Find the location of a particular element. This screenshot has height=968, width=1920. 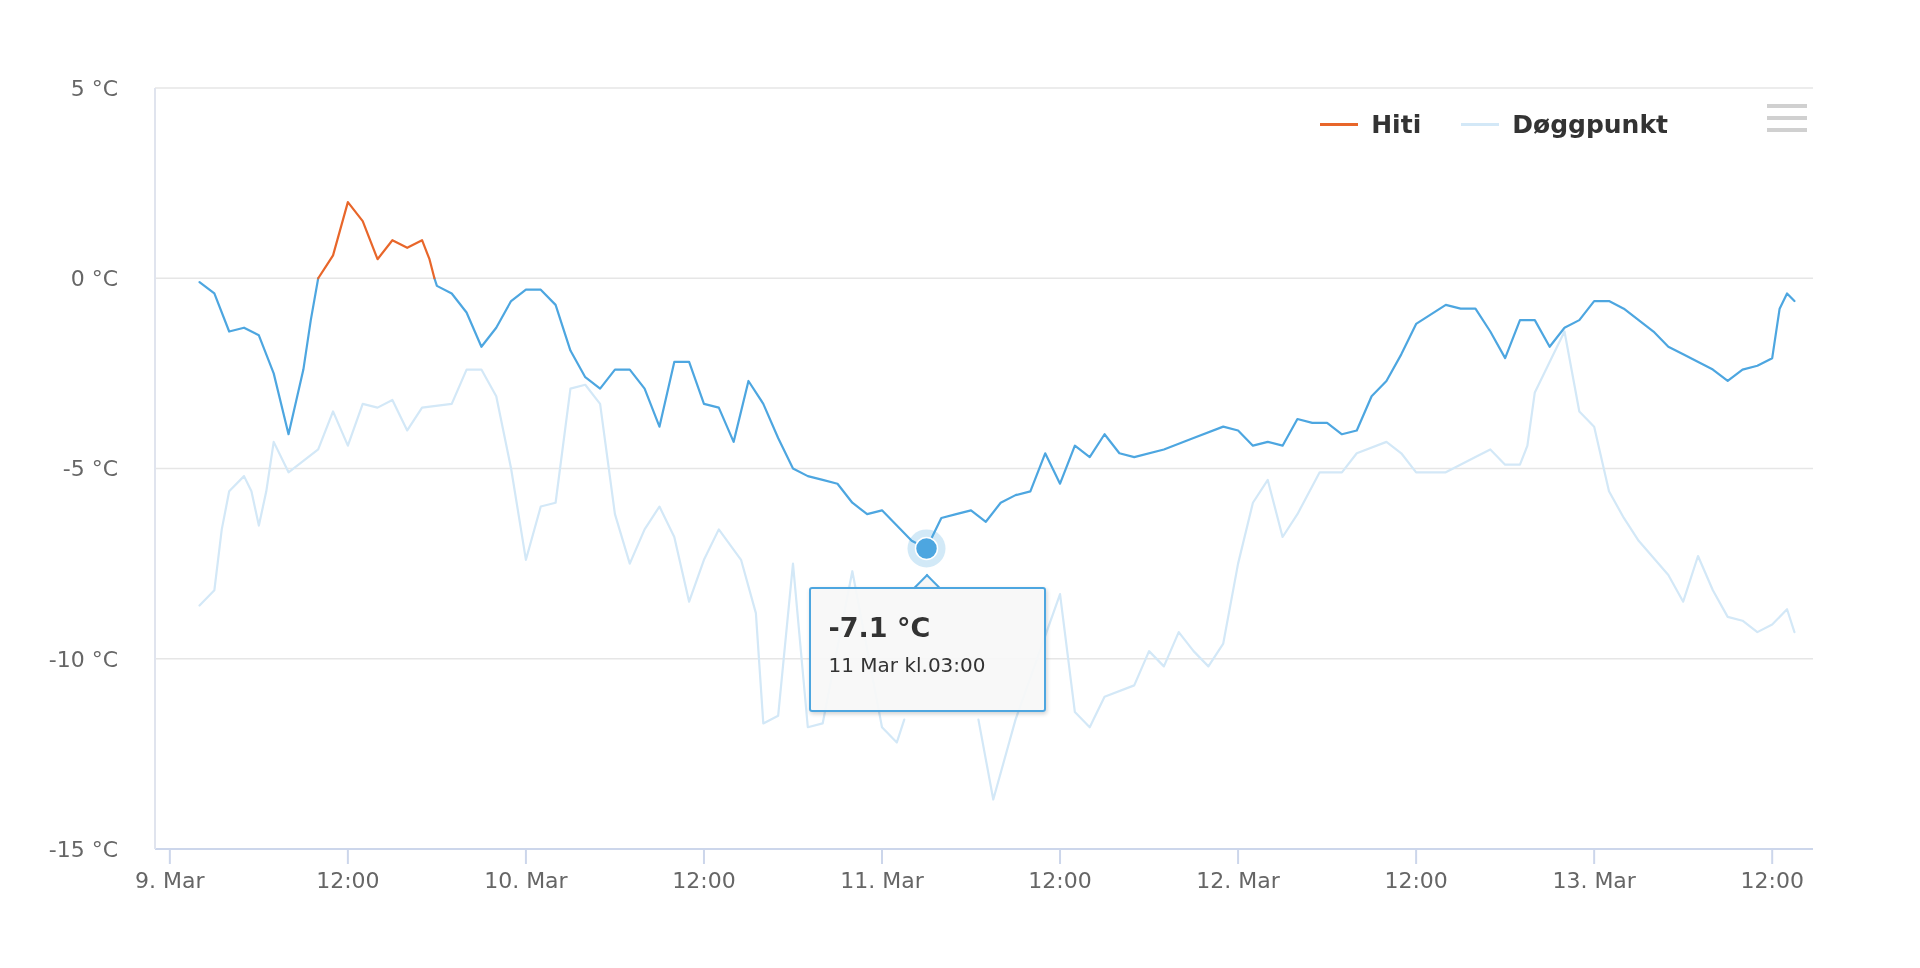

y-tick-label: 0 °C is located at coordinates (94, 279).